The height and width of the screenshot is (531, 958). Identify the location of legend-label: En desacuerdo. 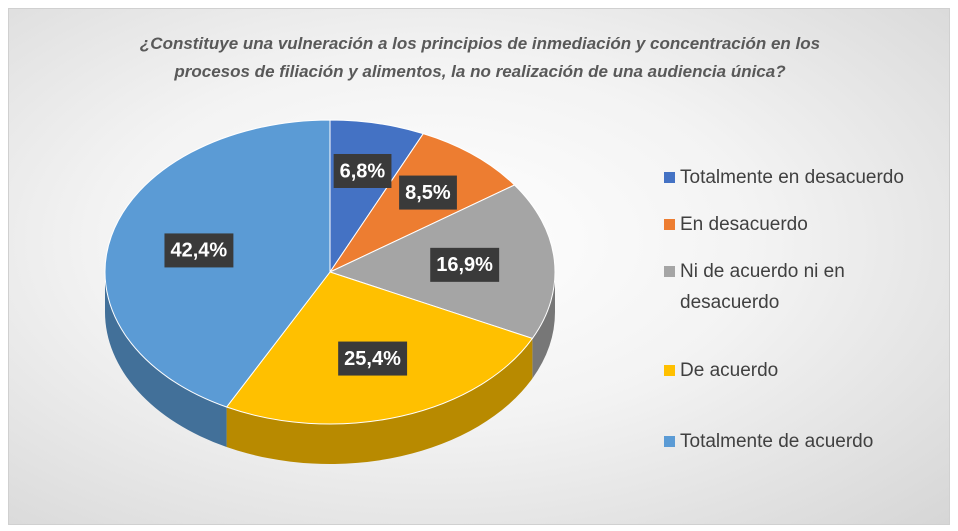
(744, 224).